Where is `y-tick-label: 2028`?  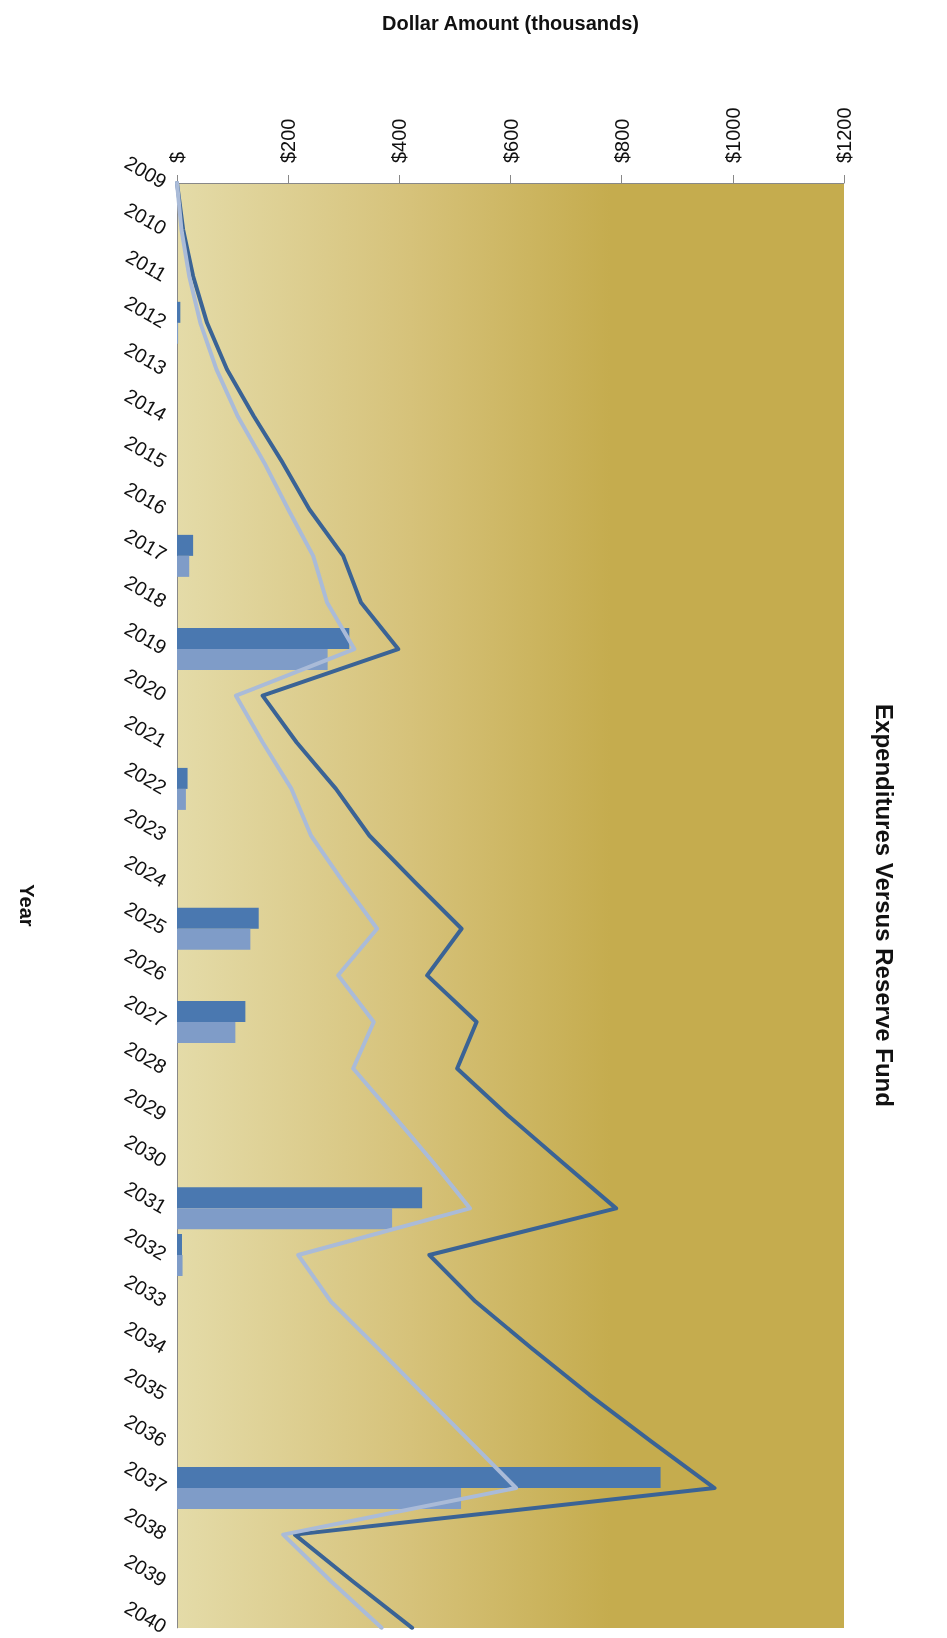 y-tick-label: 2028 is located at coordinates (145, 1057).